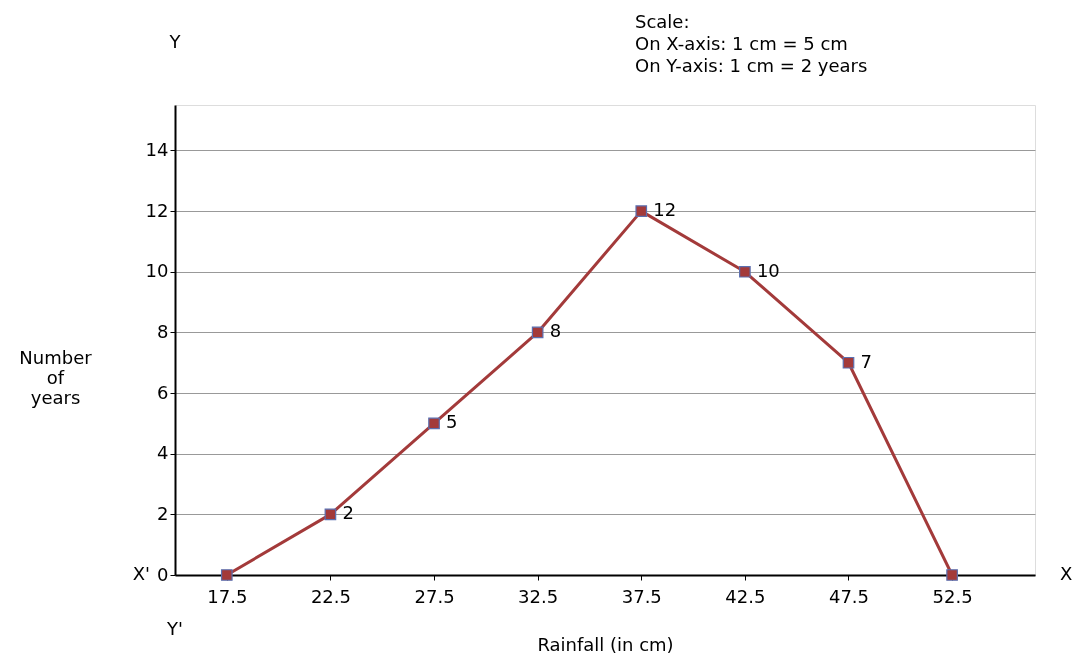 Image resolution: width=1091 pixels, height=671 pixels. What do you see at coordinates (665, 210) in the screenshot?
I see `data-label: 12` at bounding box center [665, 210].